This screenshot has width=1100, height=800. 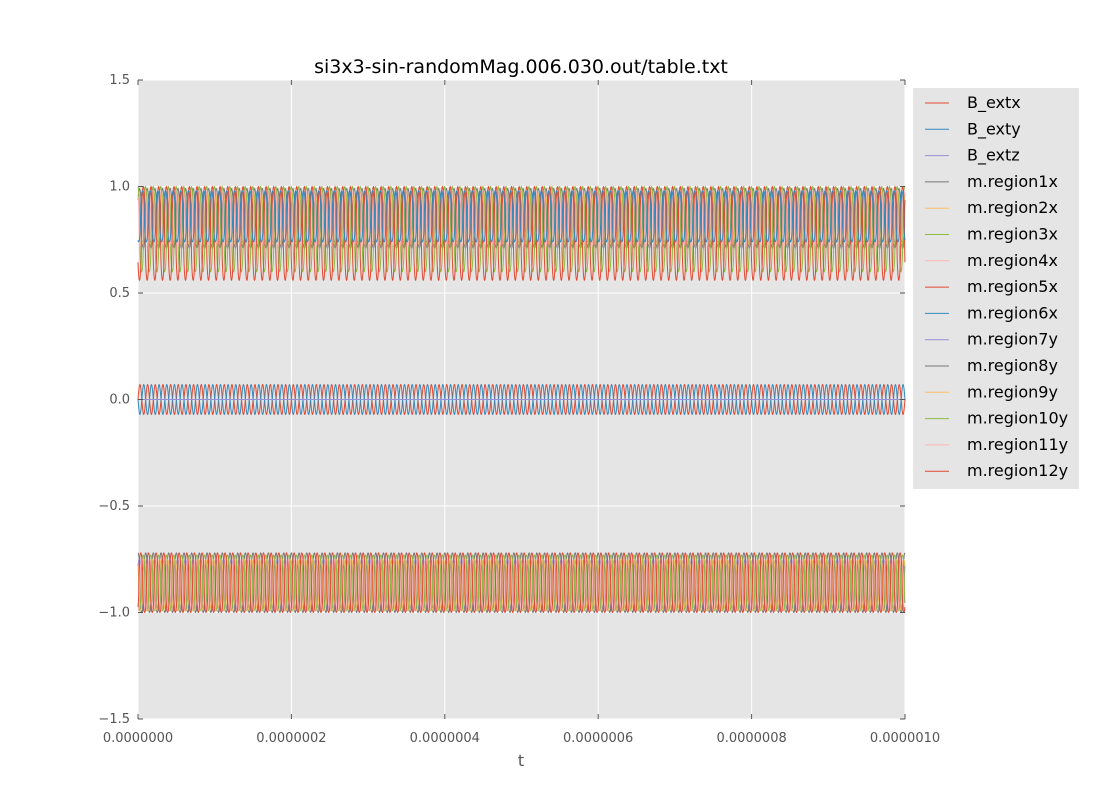 I want to click on y-tick-label: 1.5, so click(x=119, y=80).